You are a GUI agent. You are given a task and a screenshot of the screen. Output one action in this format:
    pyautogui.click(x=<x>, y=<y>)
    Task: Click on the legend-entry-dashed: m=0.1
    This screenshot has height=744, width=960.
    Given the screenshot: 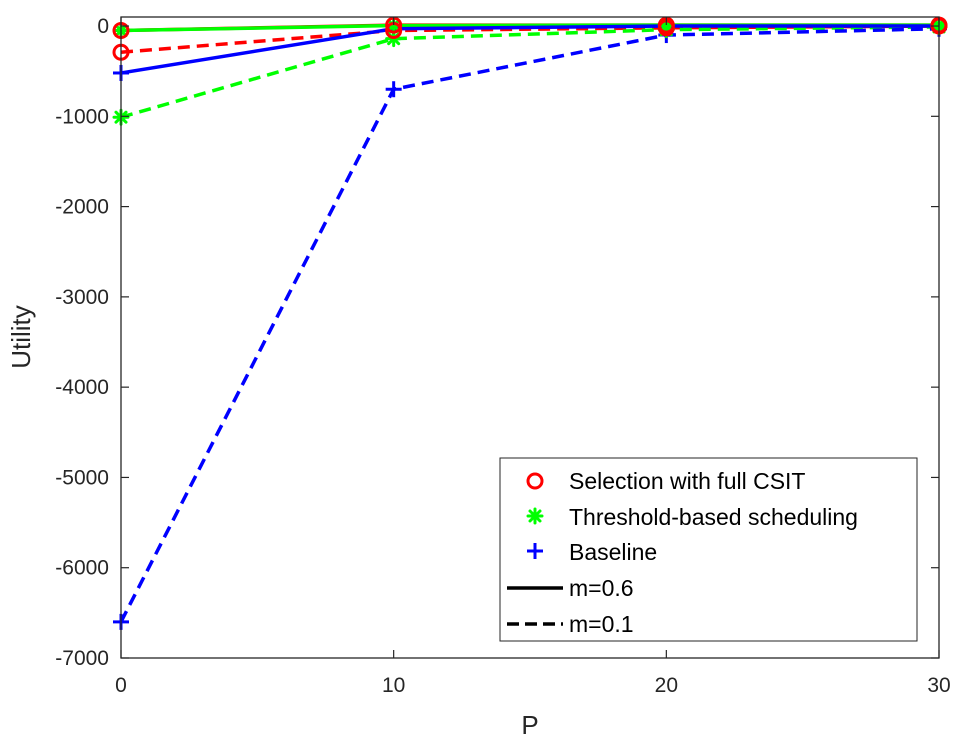 What is the action you would take?
    pyautogui.click(x=570, y=624)
    